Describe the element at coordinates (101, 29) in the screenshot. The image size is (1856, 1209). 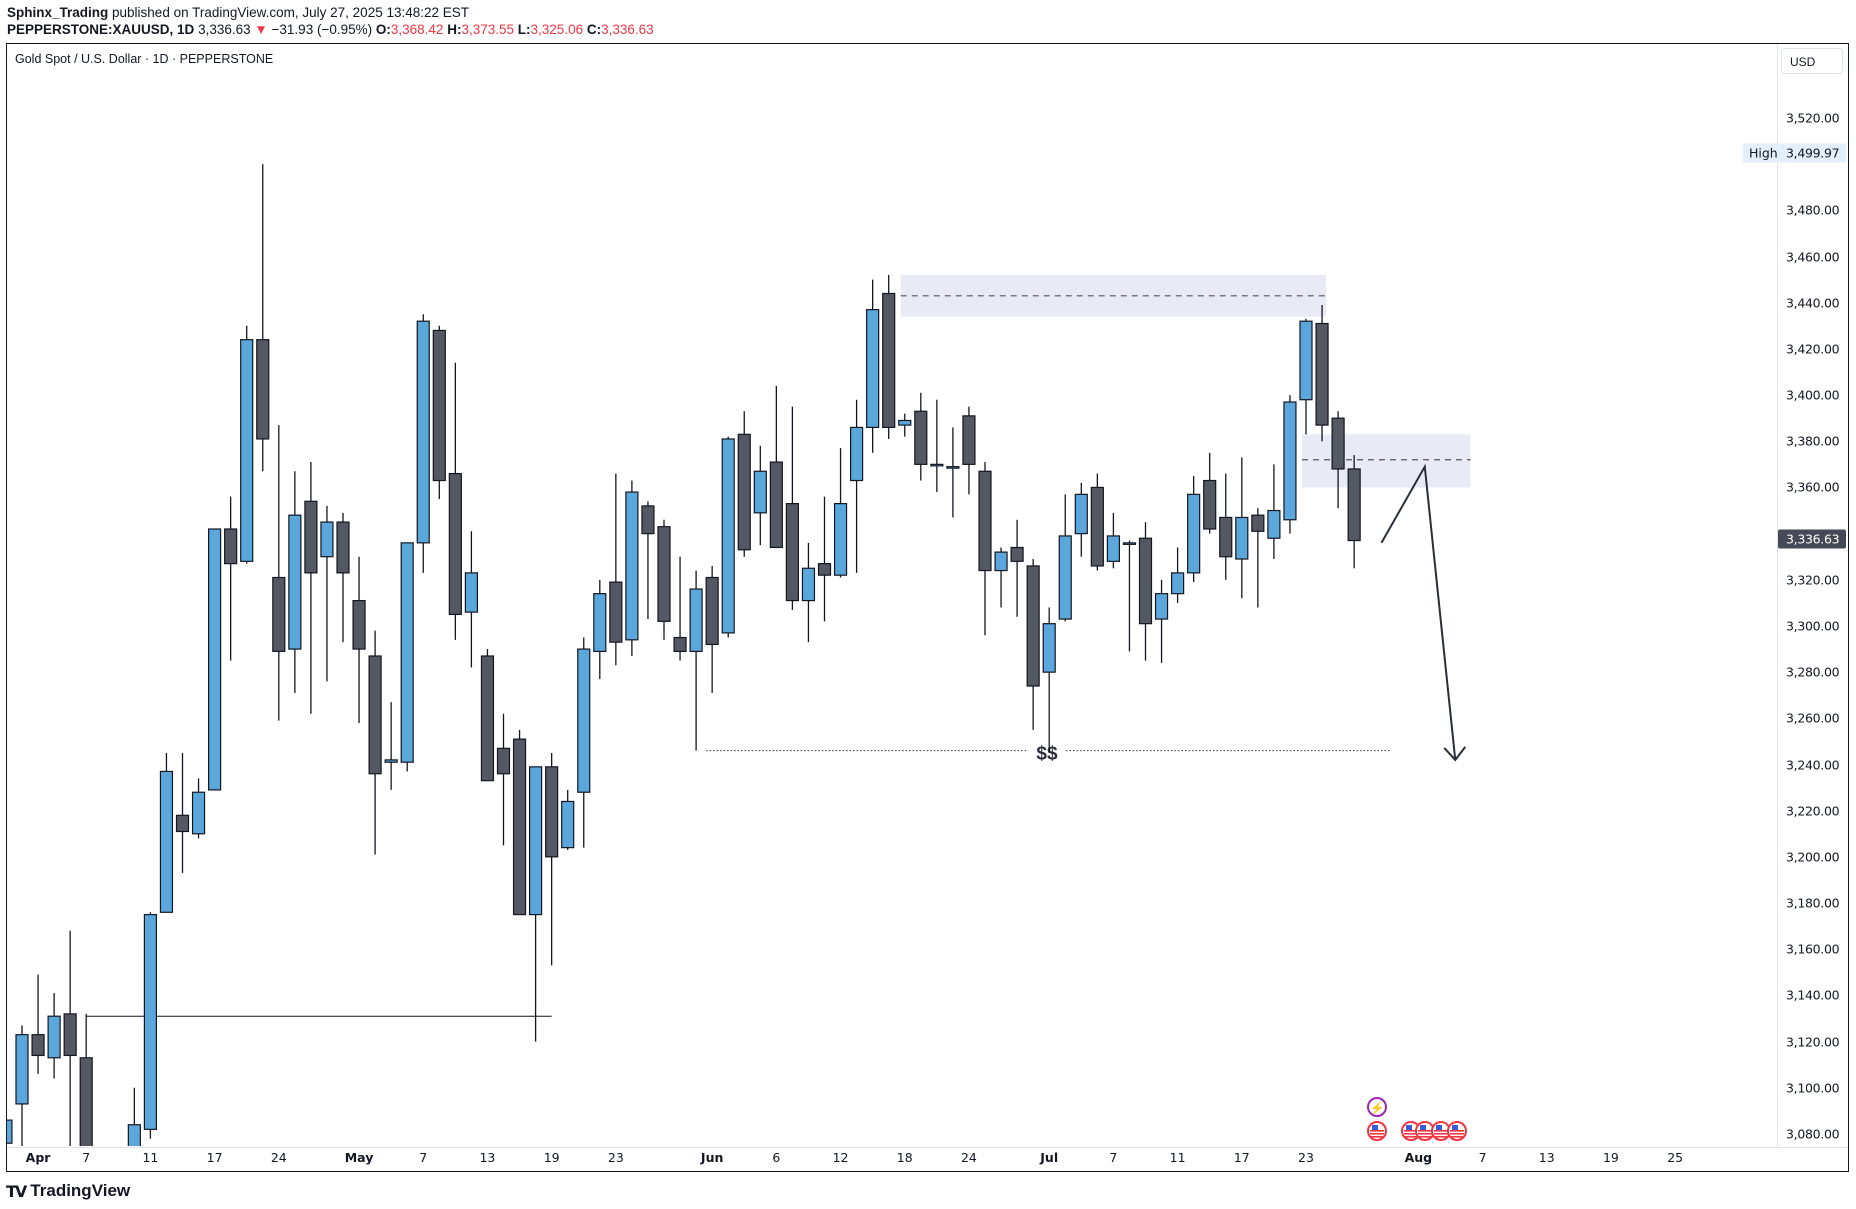
I see `symbol-label: PEPPERSTONE:XAUUSD, 1D` at that location.